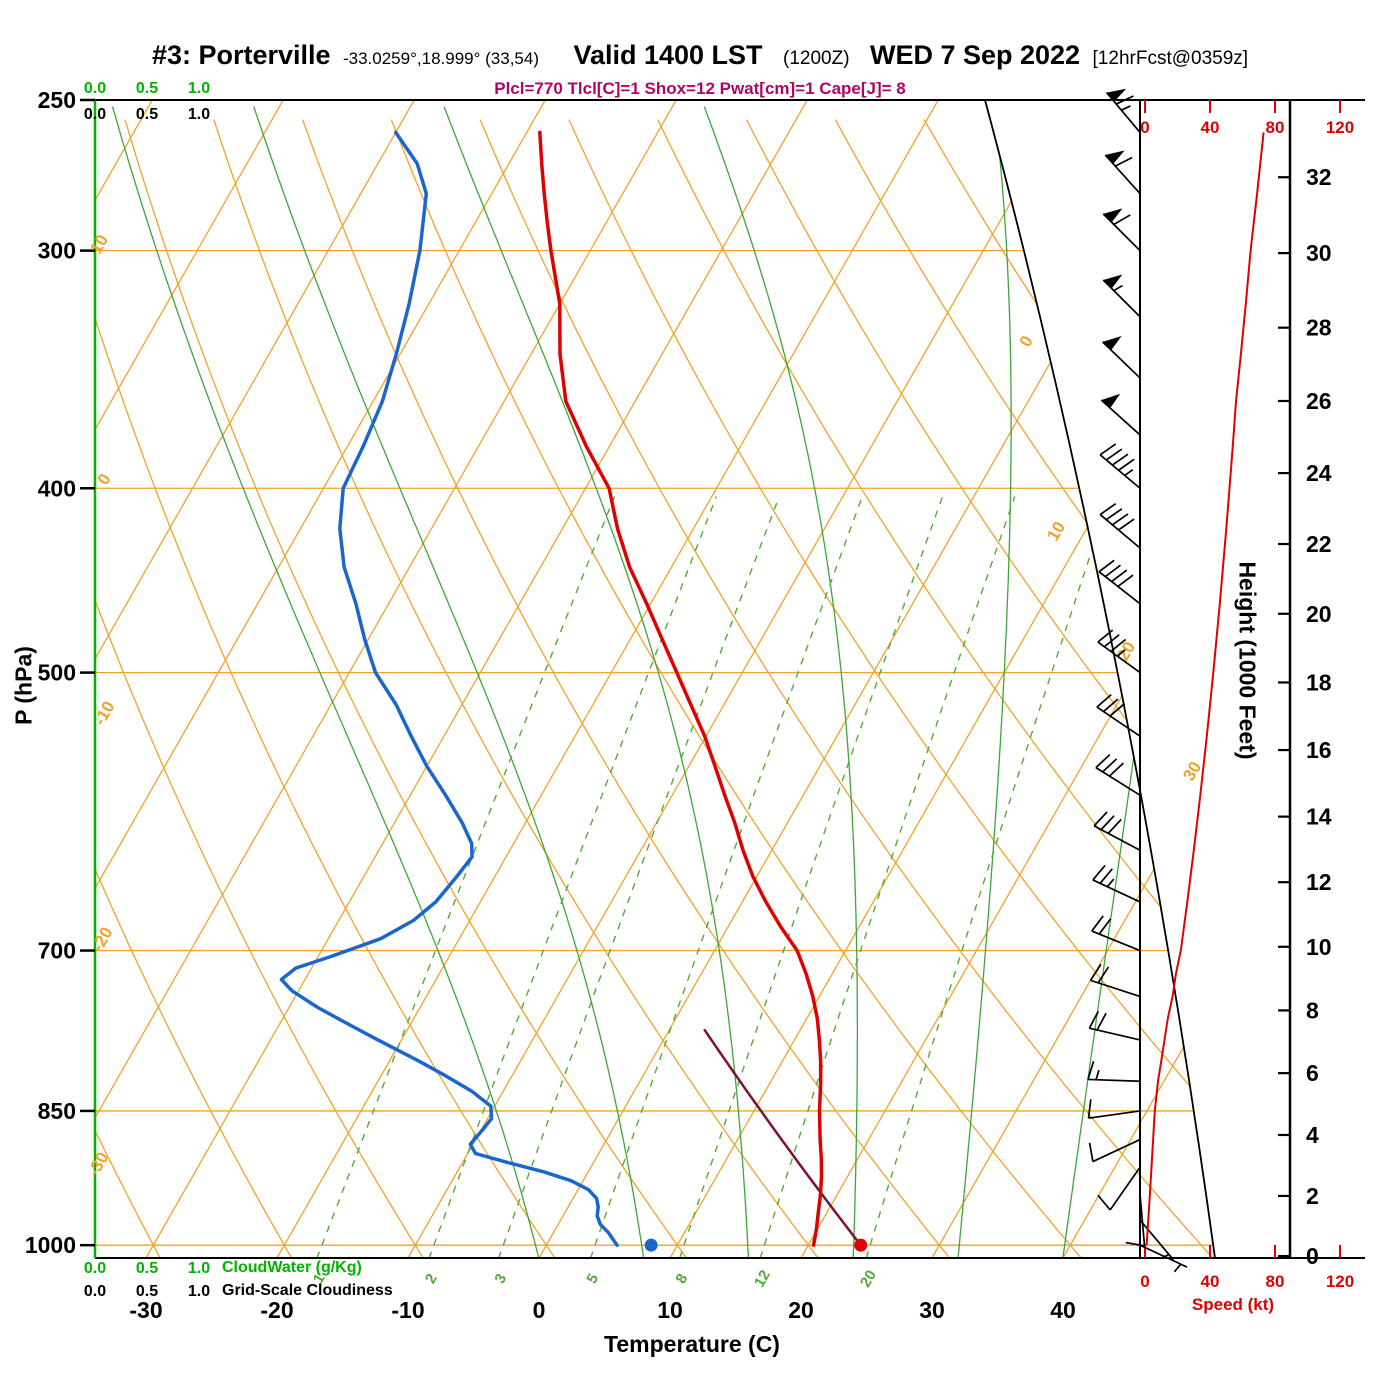 The image size is (1400, 1400). Describe the element at coordinates (1319, 401) in the screenshot. I see `svg-text: 26` at that location.